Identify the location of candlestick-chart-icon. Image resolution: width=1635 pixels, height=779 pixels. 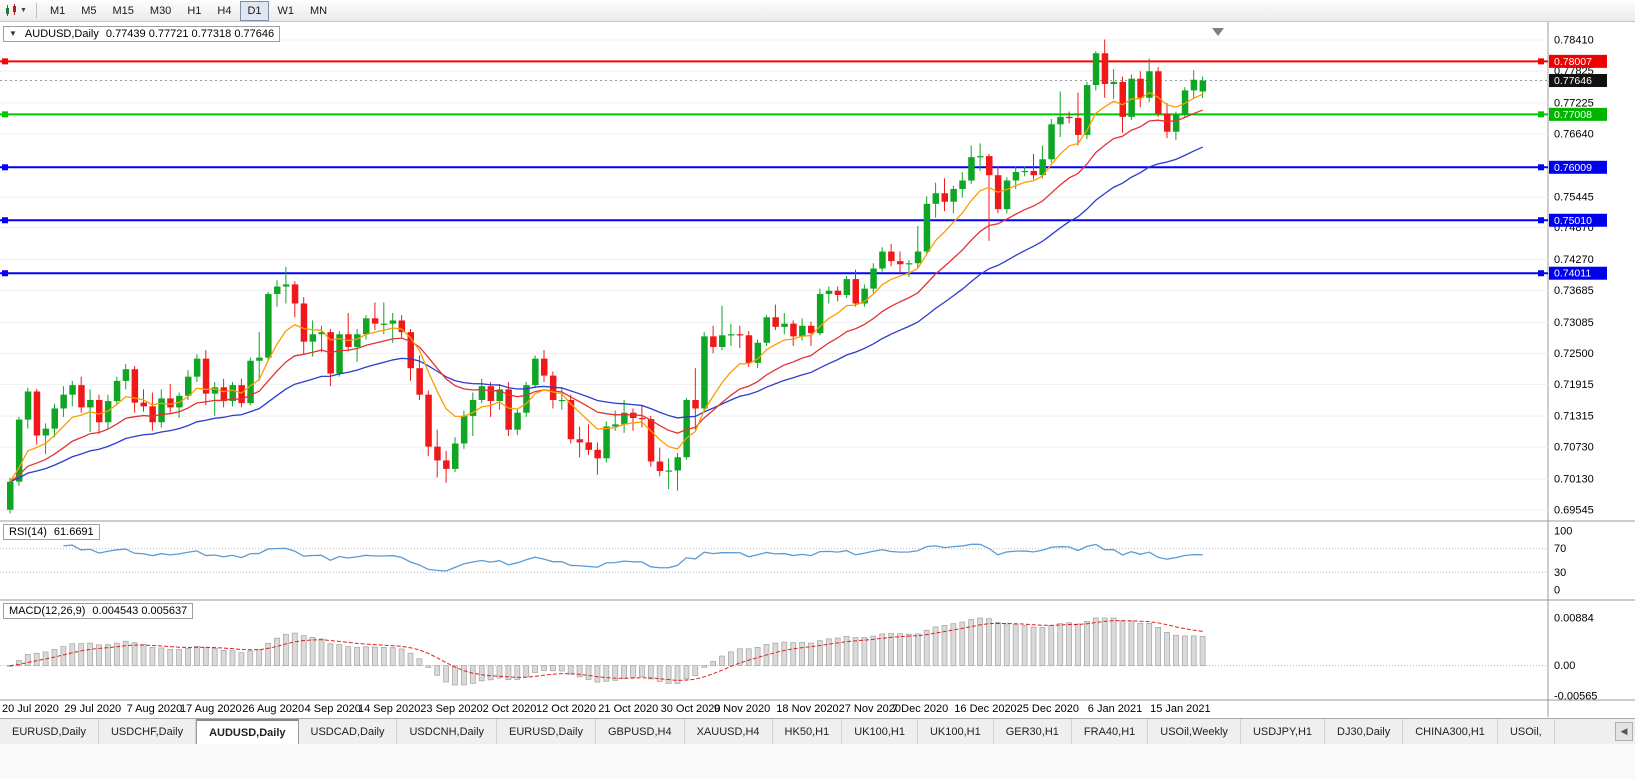
(11, 10).